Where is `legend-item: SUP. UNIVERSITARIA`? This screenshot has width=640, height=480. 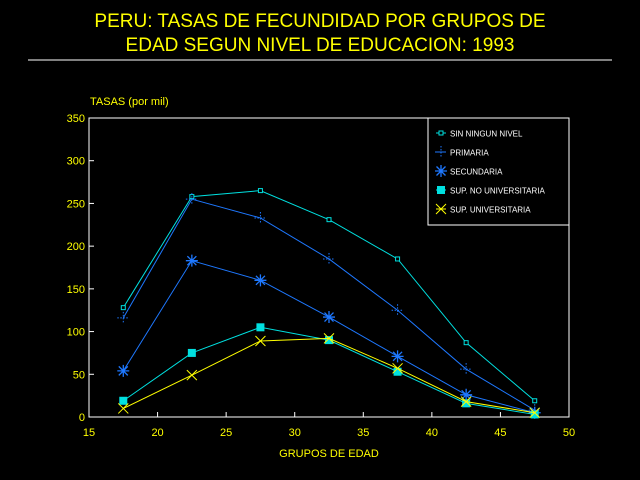 legend-item: SUP. UNIVERSITARIA is located at coordinates (483, 209).